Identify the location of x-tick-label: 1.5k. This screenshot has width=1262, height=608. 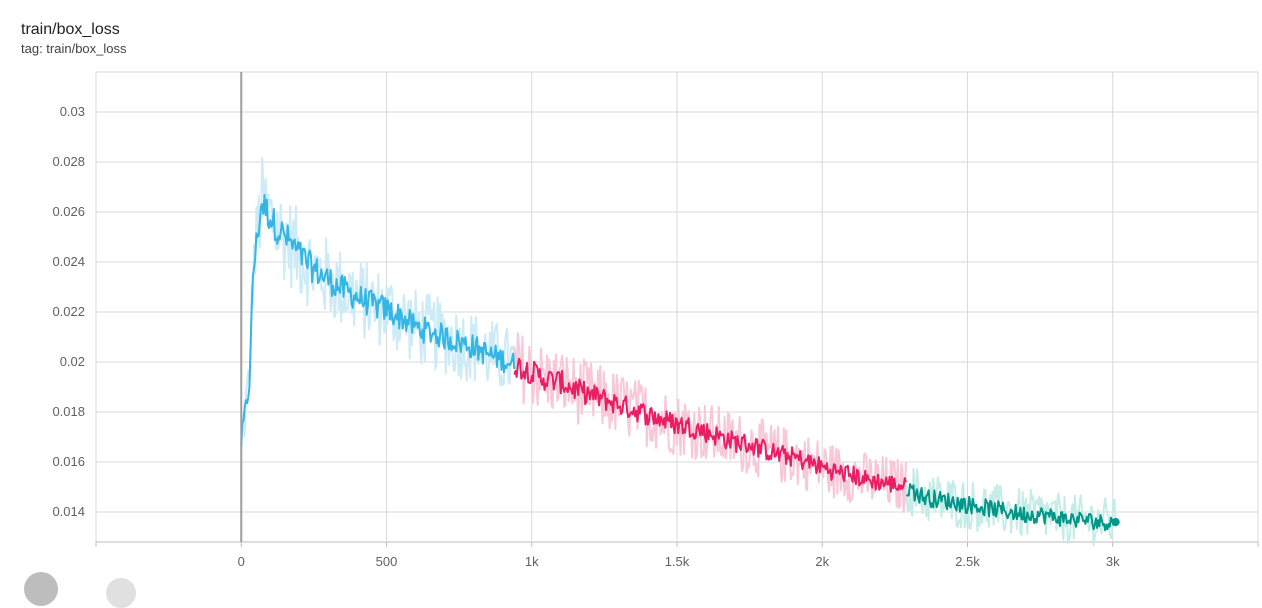
(677, 561).